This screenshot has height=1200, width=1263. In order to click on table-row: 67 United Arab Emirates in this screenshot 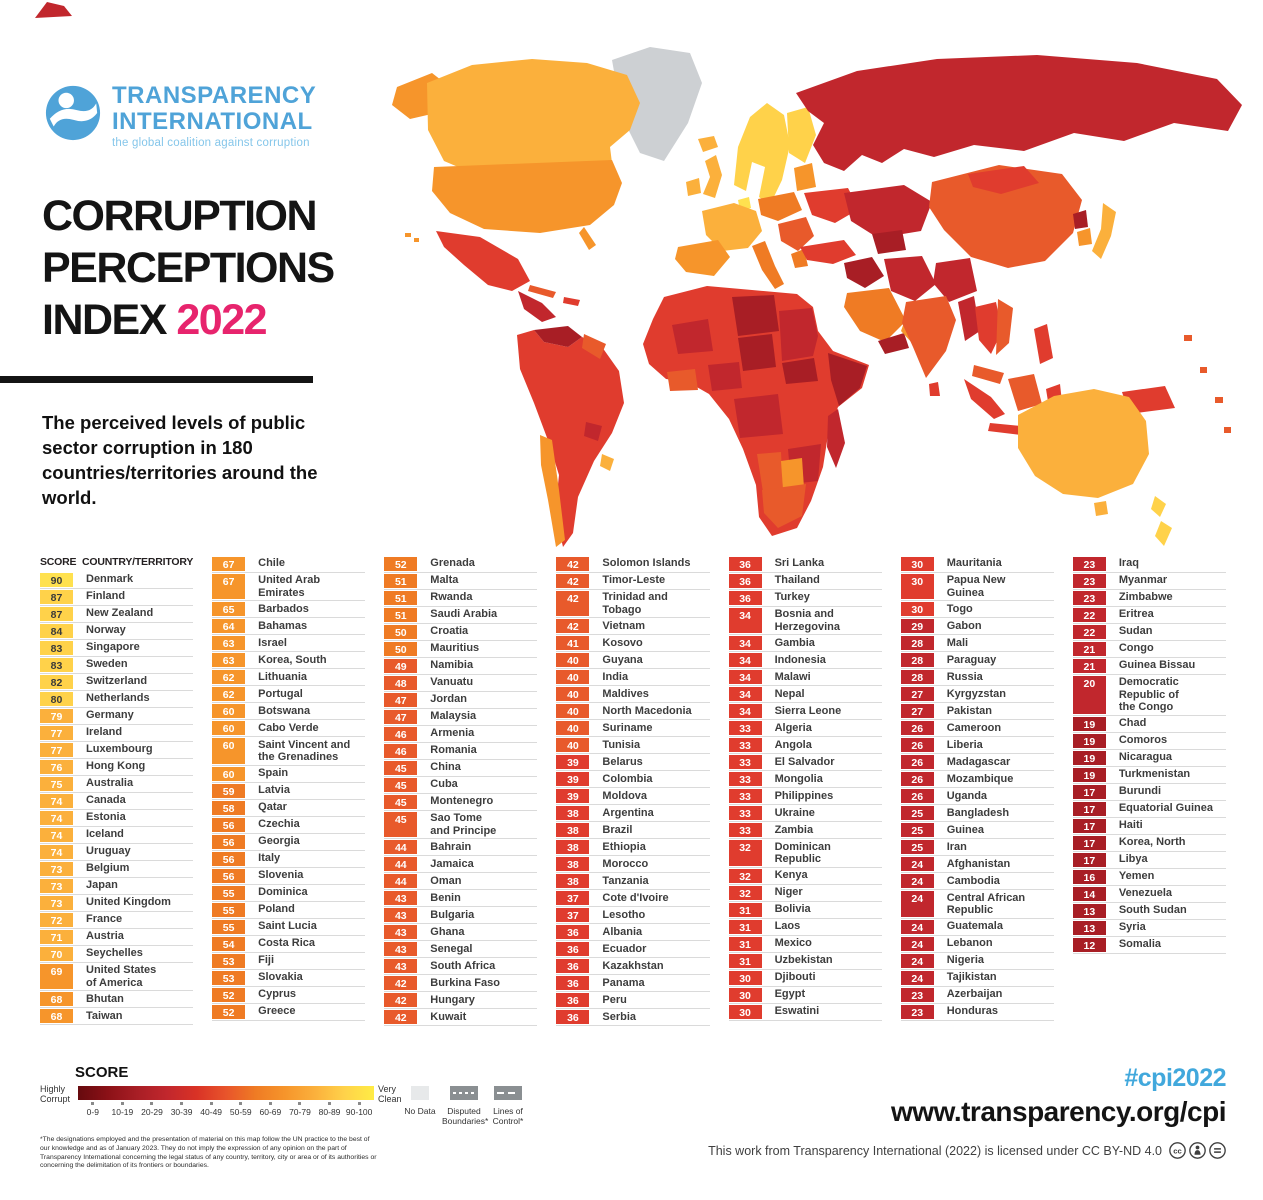, I will do `click(289, 587)`.